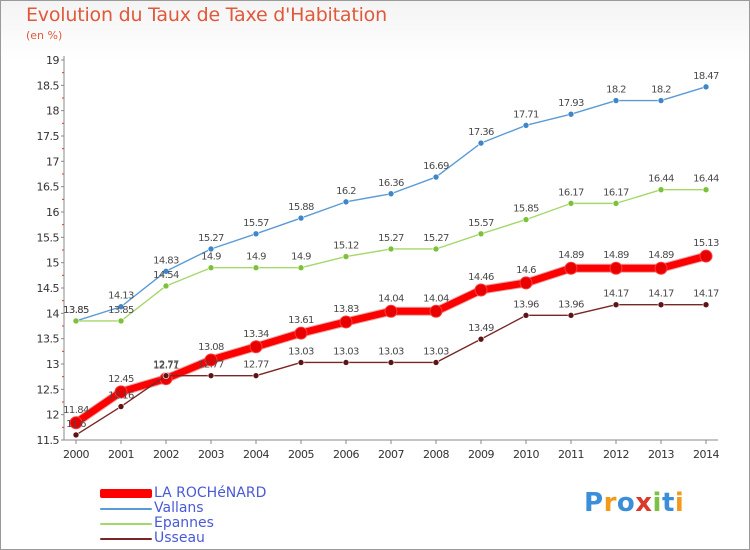 Image resolution: width=750 pixels, height=550 pixels. What do you see at coordinates (481, 454) in the screenshot?
I see `x-tick-label: 2009` at bounding box center [481, 454].